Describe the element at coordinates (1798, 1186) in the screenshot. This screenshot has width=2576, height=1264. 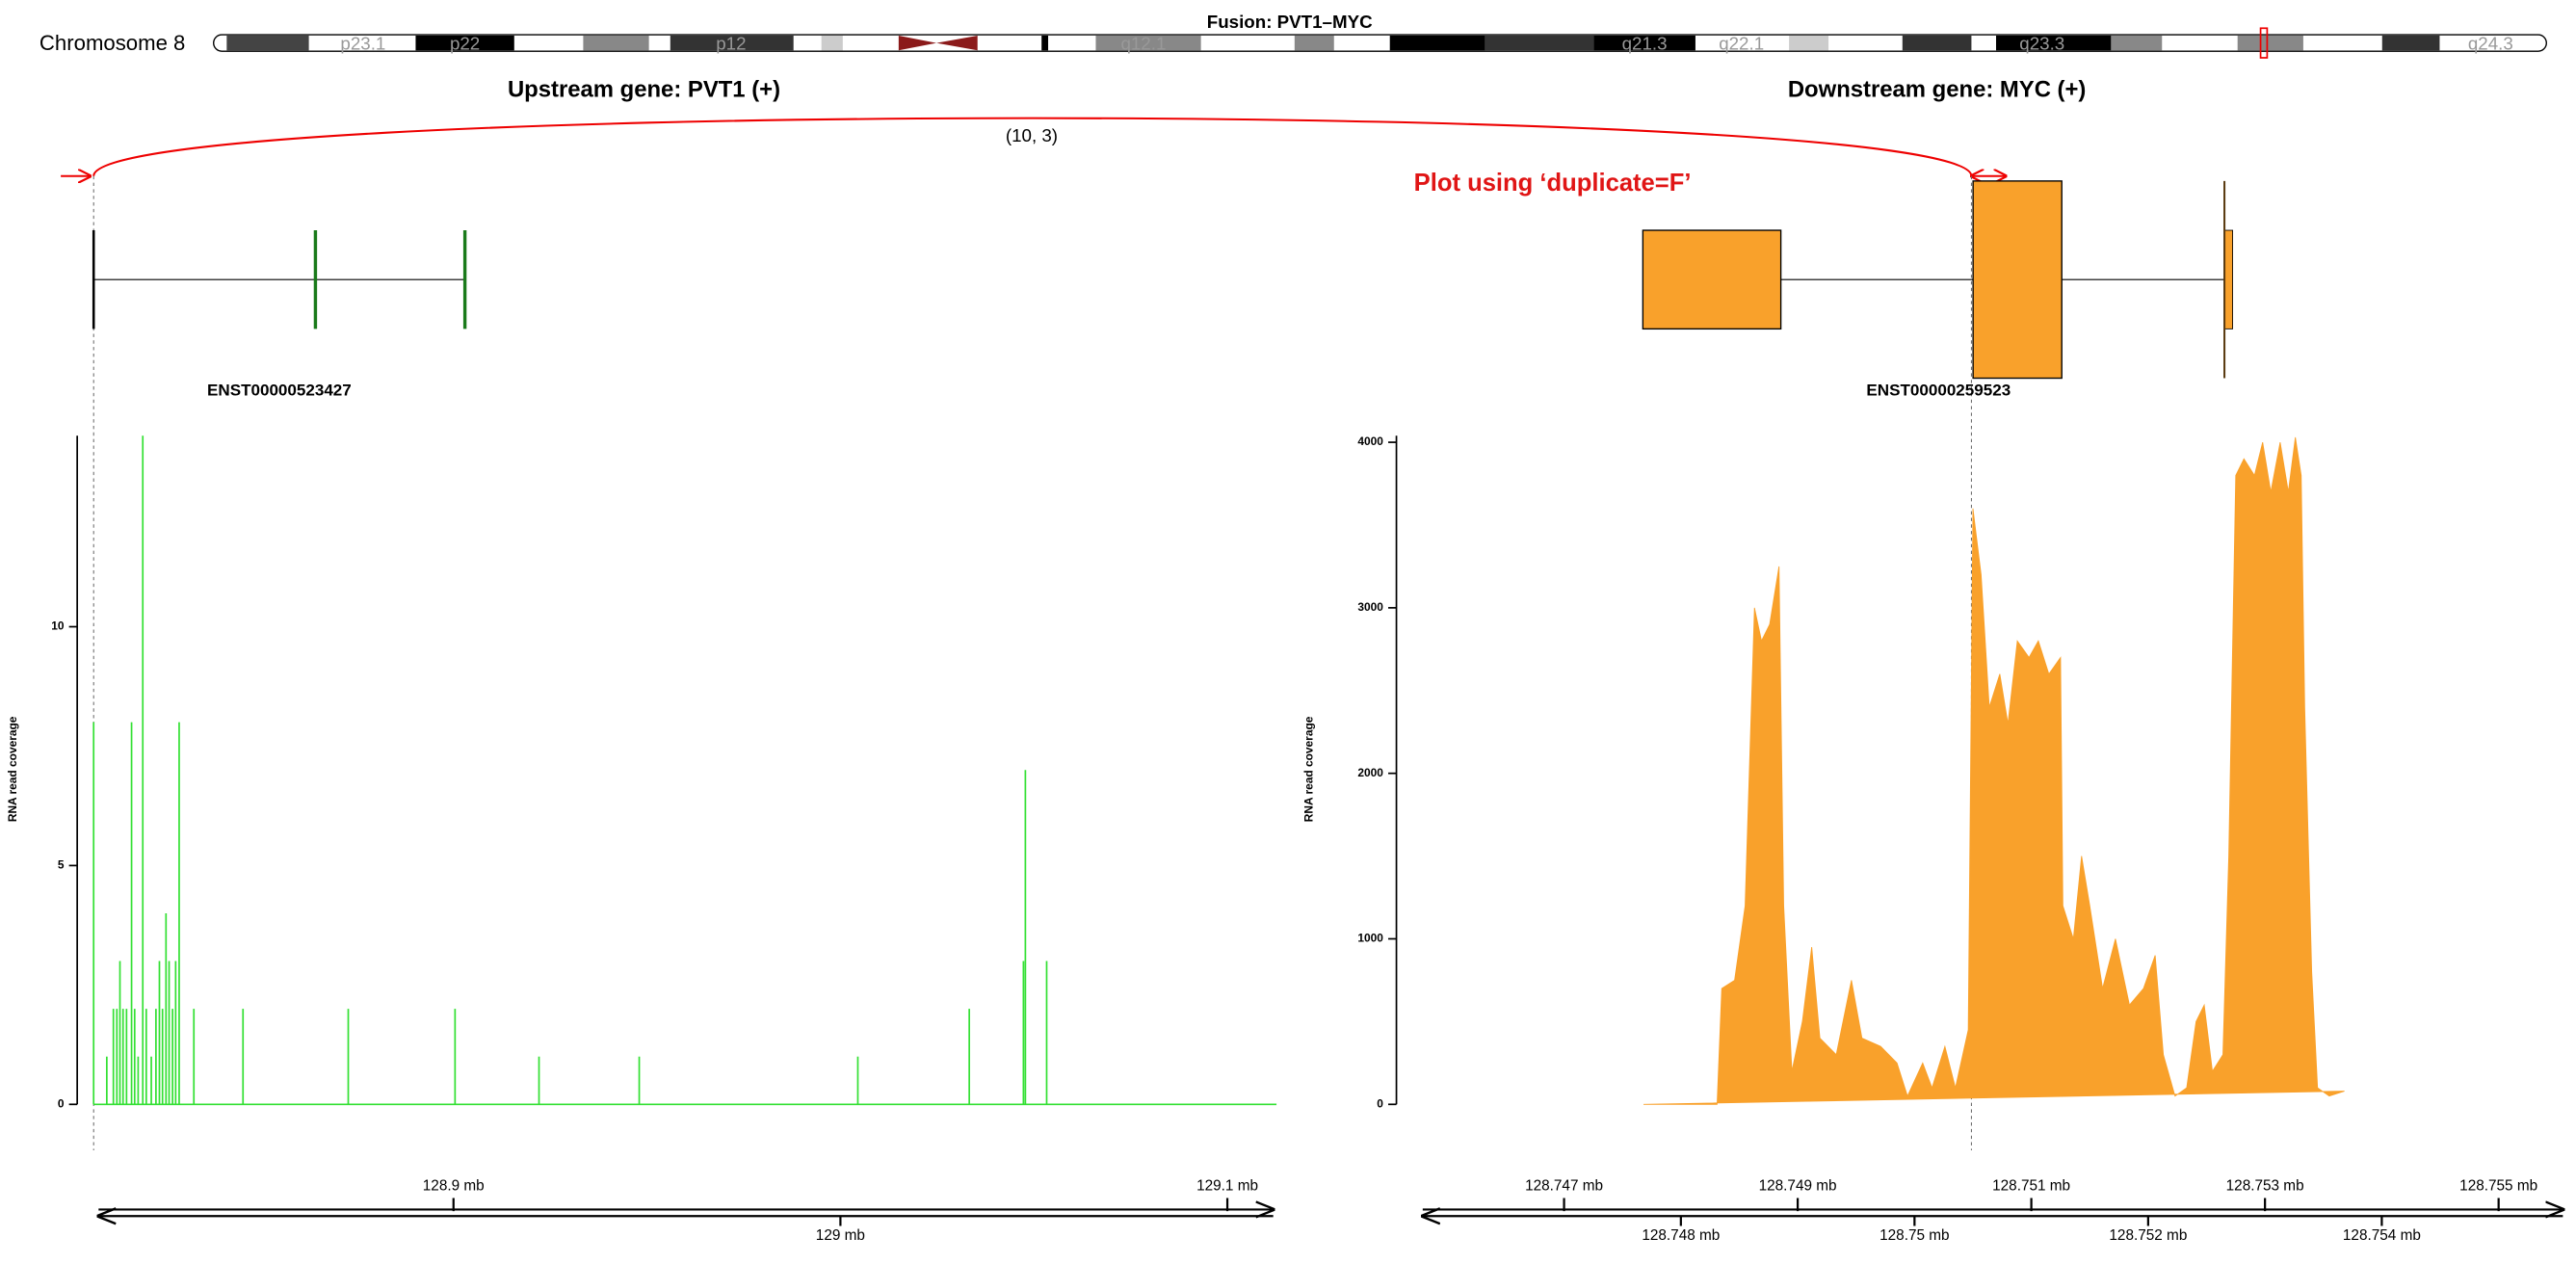
I see `x-tick-label: 128.749 mb` at that location.